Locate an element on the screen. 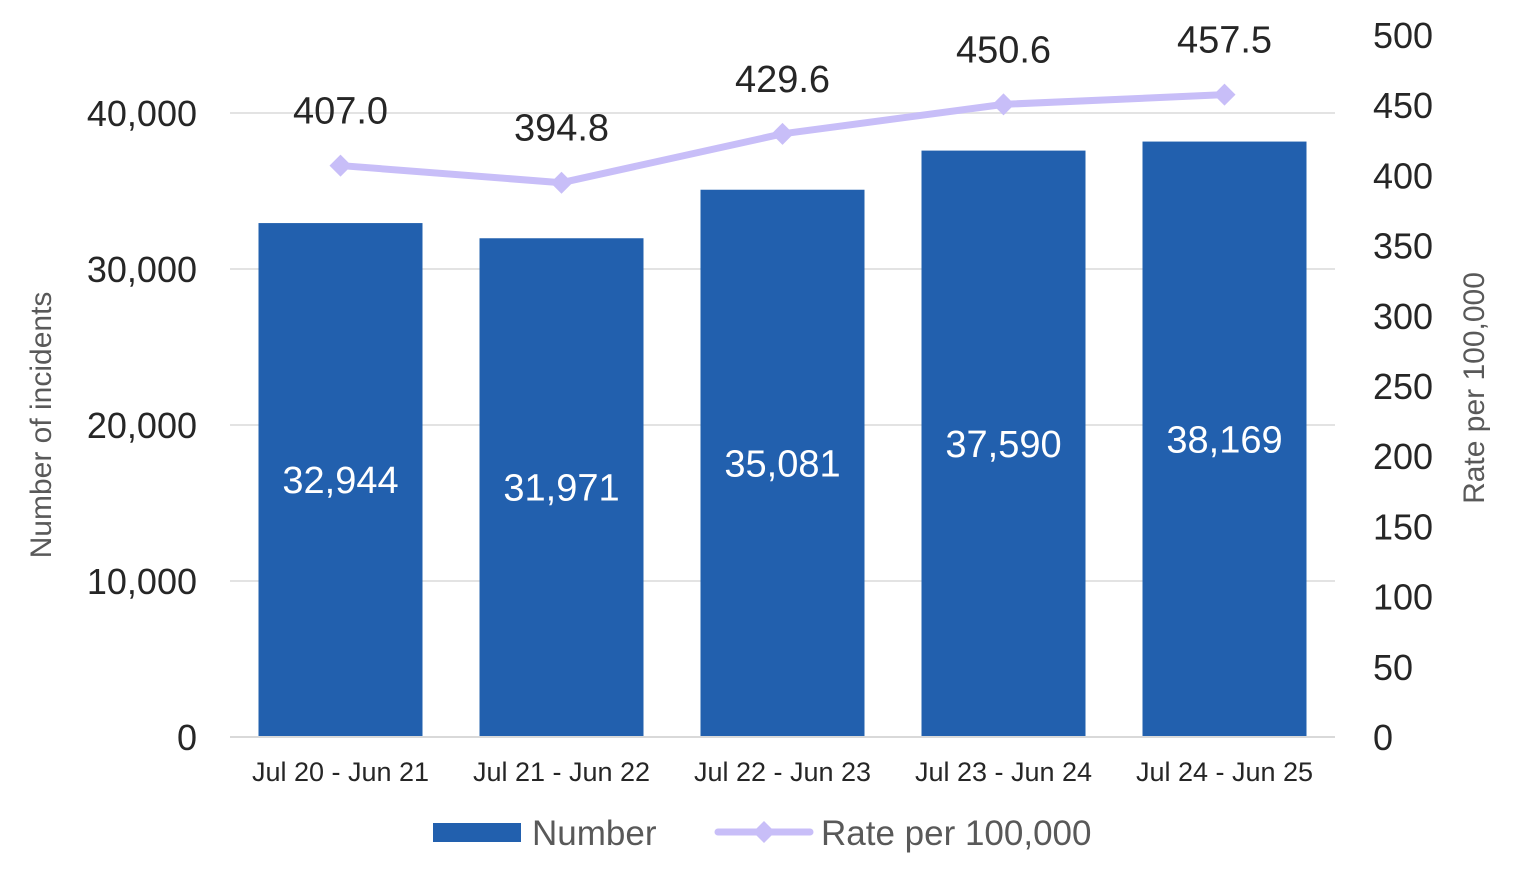 Image resolution: width=1520 pixels, height=876 pixels. x-category-label: Jul 24 - Jun 25 is located at coordinates (1224, 772).